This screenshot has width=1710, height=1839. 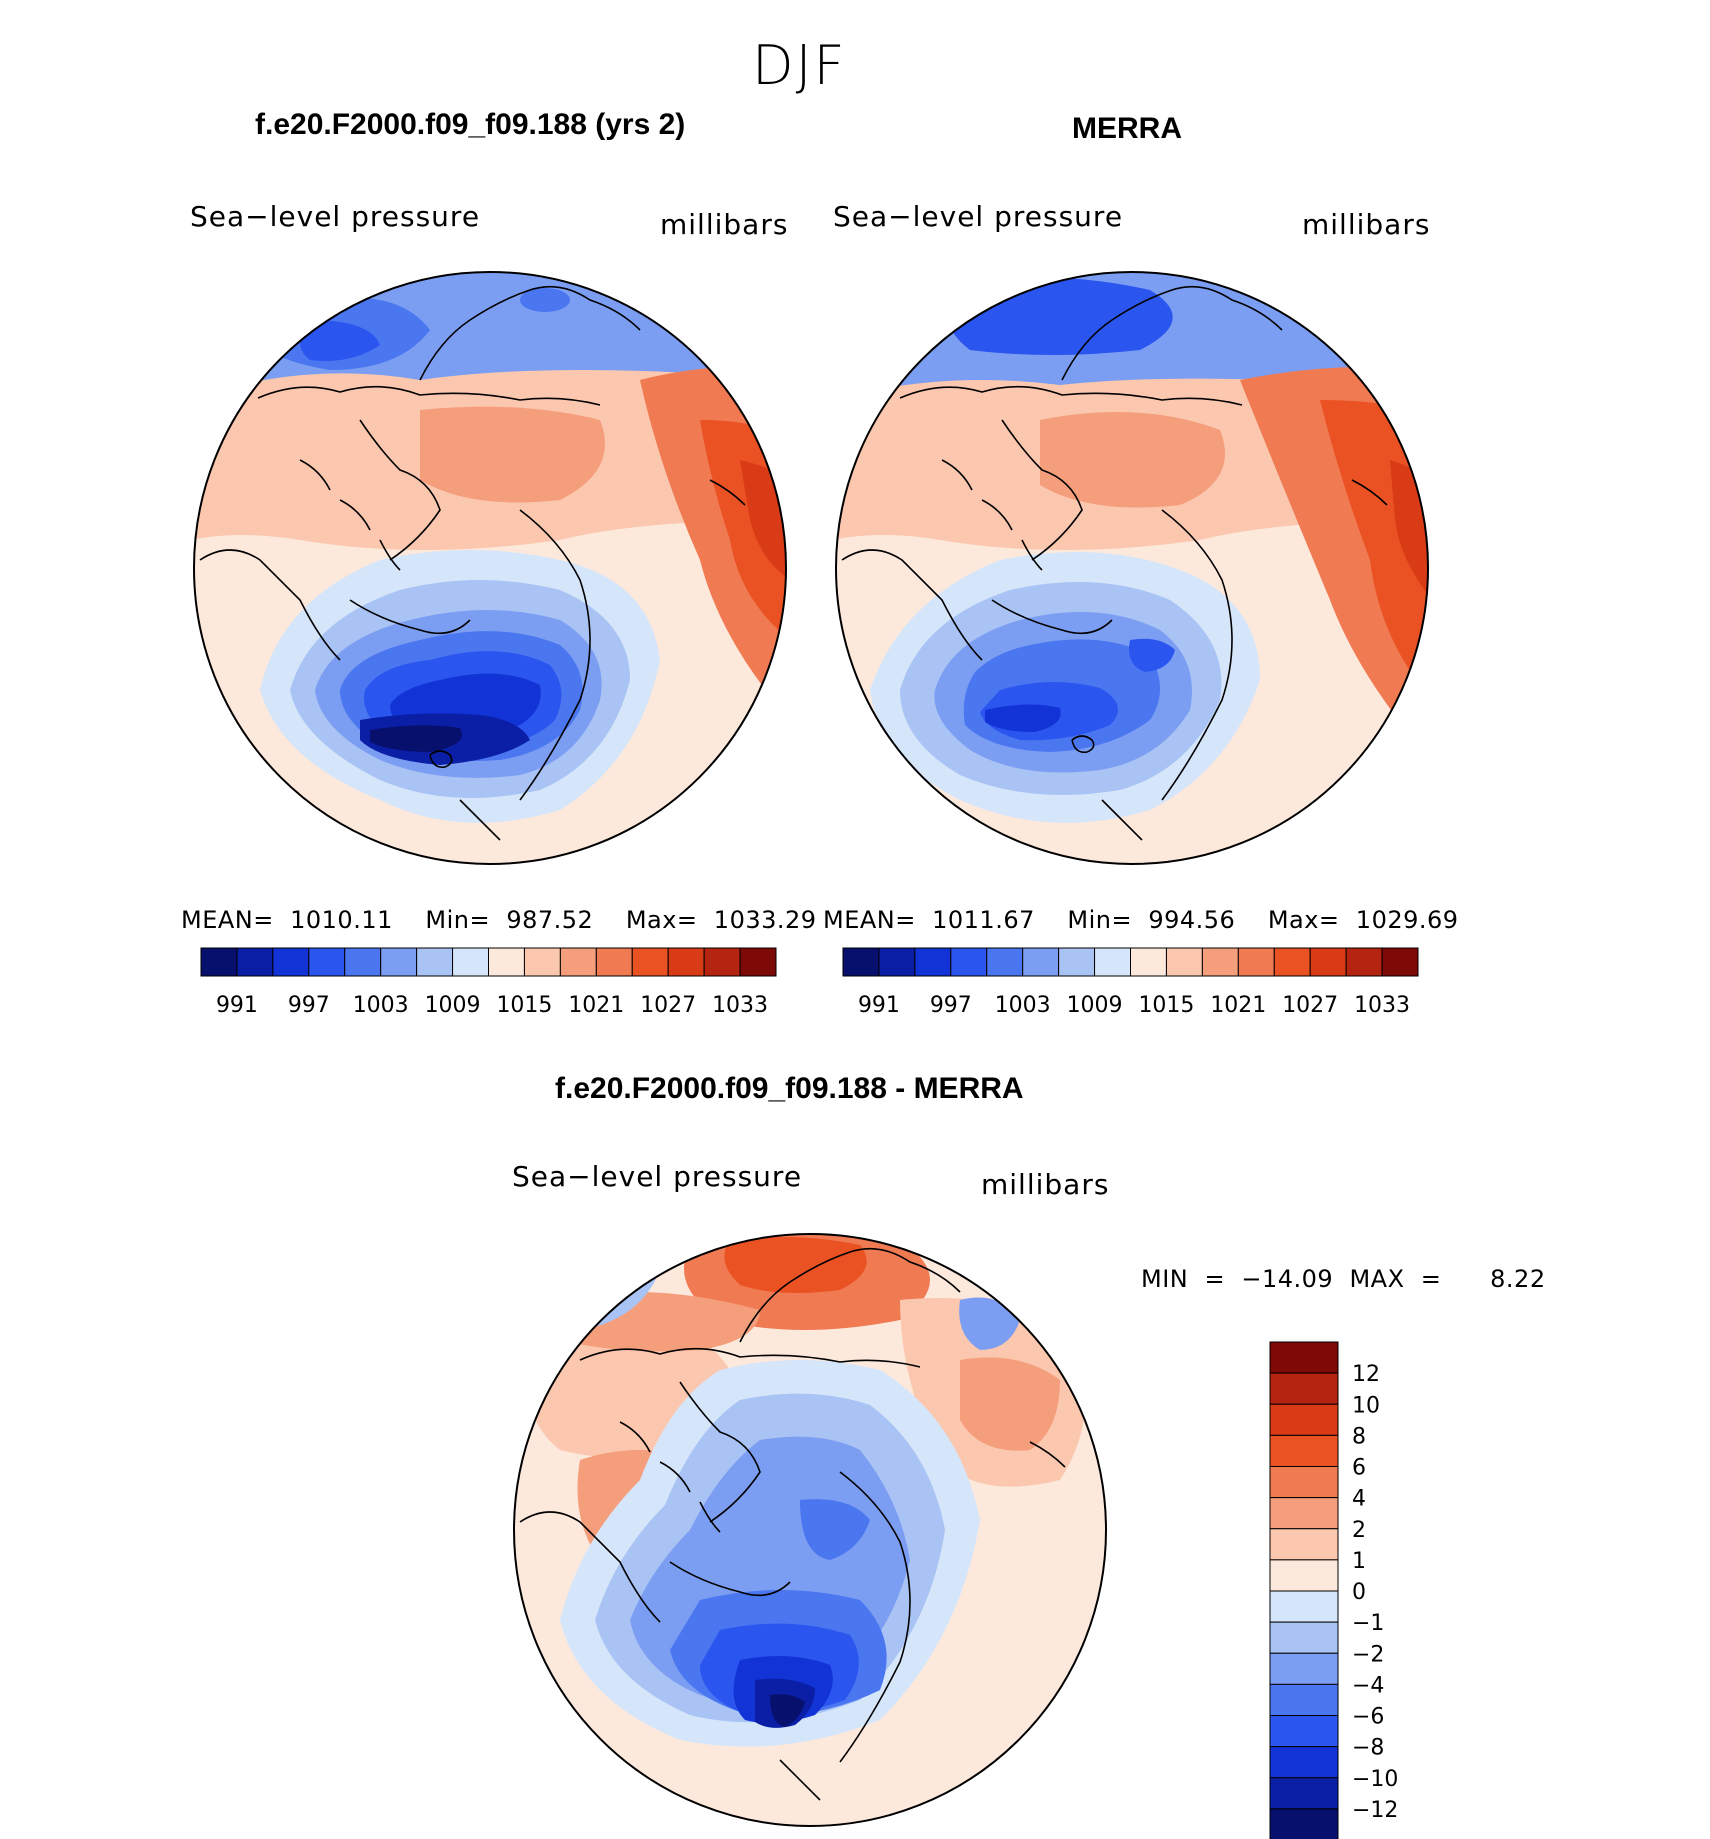 I want to click on diff-colorbar-tick-label: 8, so click(x=1359, y=1436).